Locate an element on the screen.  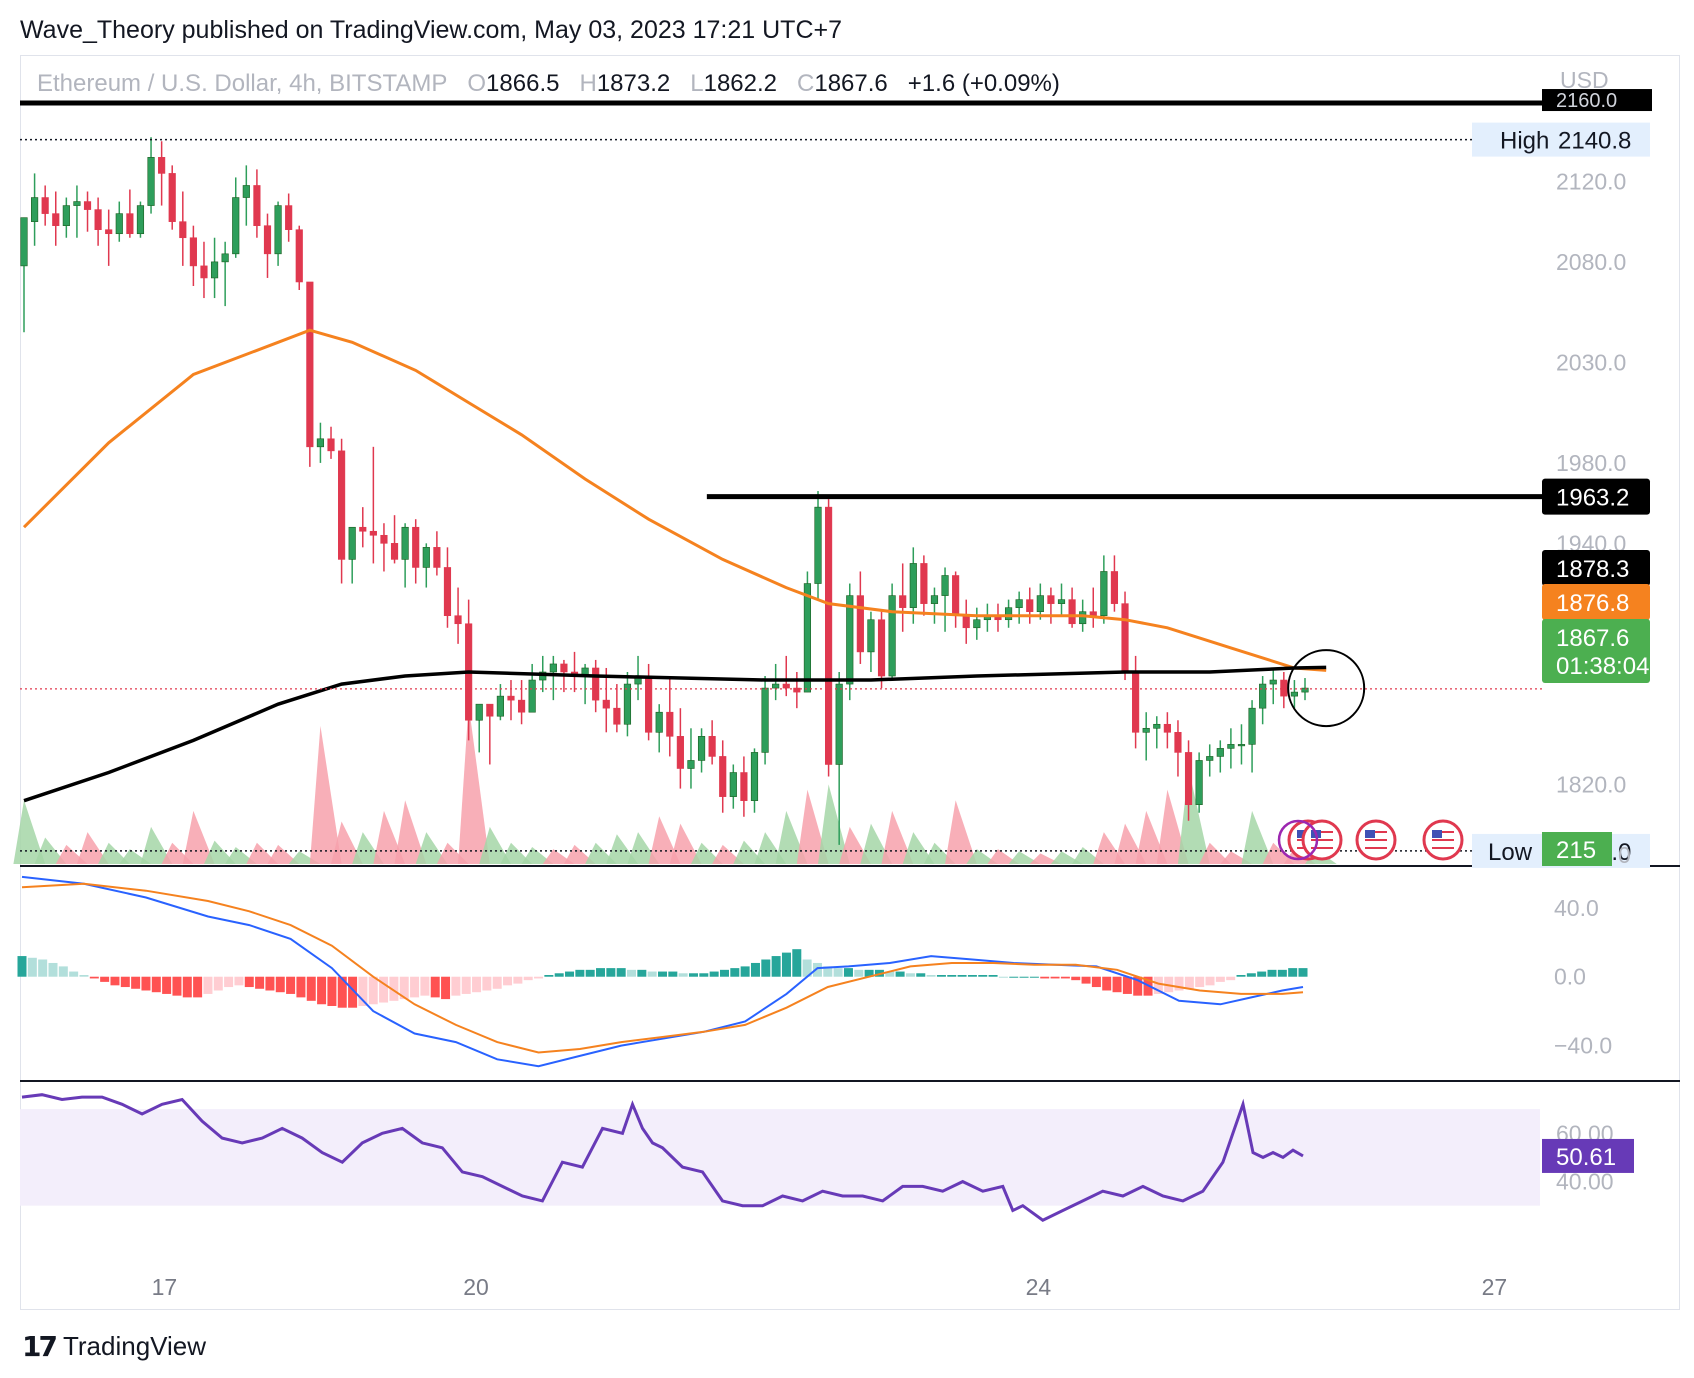
high-value: 1873.2 is located at coordinates (633, 83).